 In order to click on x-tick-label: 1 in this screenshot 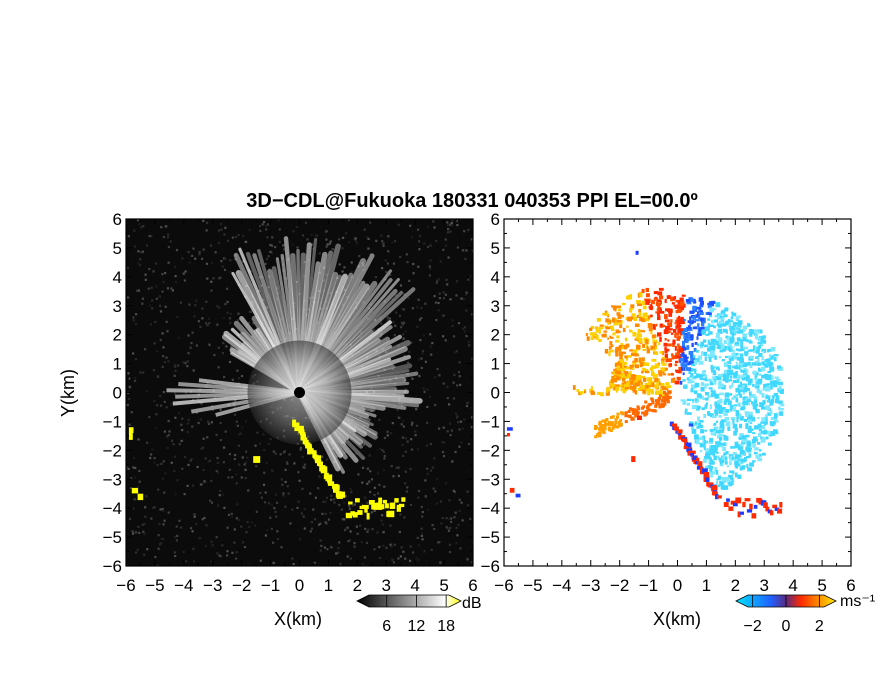, I will do `click(328, 585)`.